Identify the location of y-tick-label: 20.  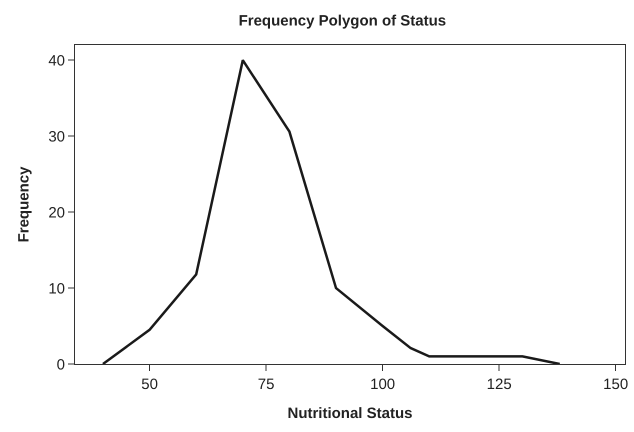
(56, 213).